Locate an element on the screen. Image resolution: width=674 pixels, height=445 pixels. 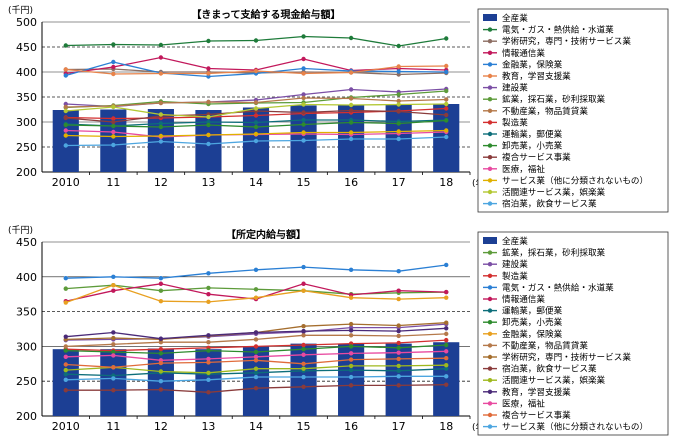
y-tick-label: 500 is located at coordinates (26, 22).